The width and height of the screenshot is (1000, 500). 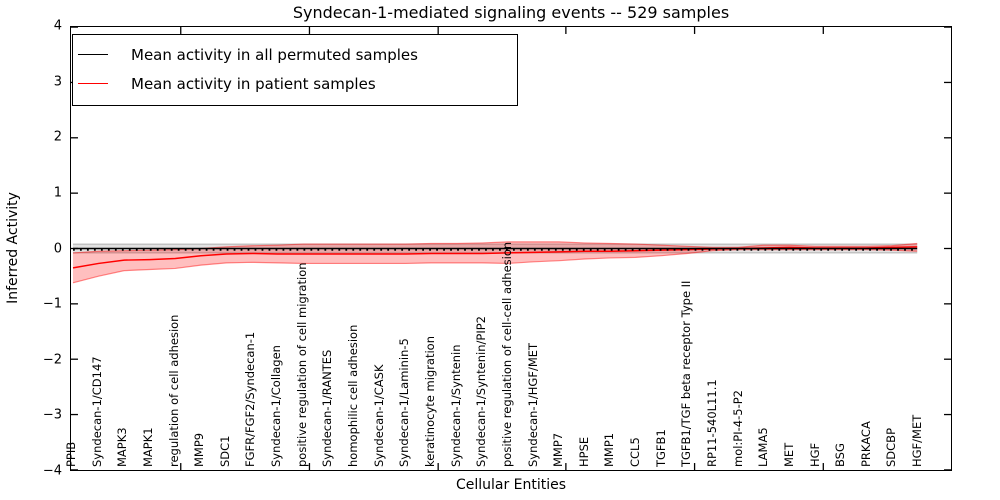 What do you see at coordinates (660, 448) in the screenshot?
I see `entity-label: TGFB1` at bounding box center [660, 448].